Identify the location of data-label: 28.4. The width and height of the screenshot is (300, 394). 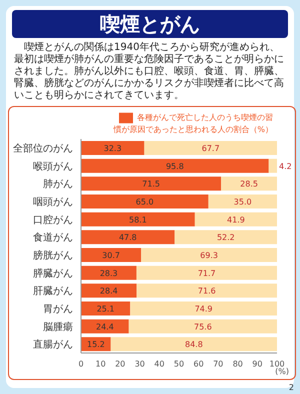
(109, 291).